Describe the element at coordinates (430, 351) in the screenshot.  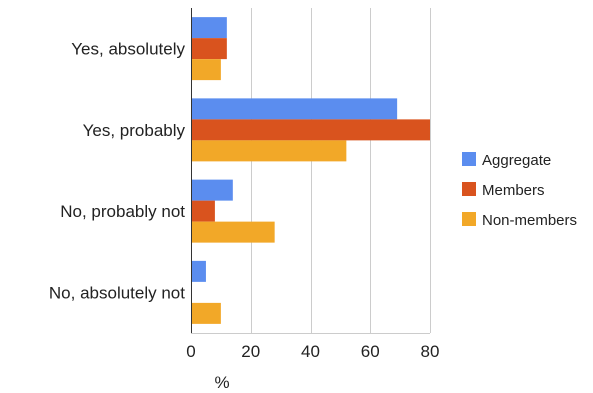
I see `x-tick-label-80: 80` at that location.